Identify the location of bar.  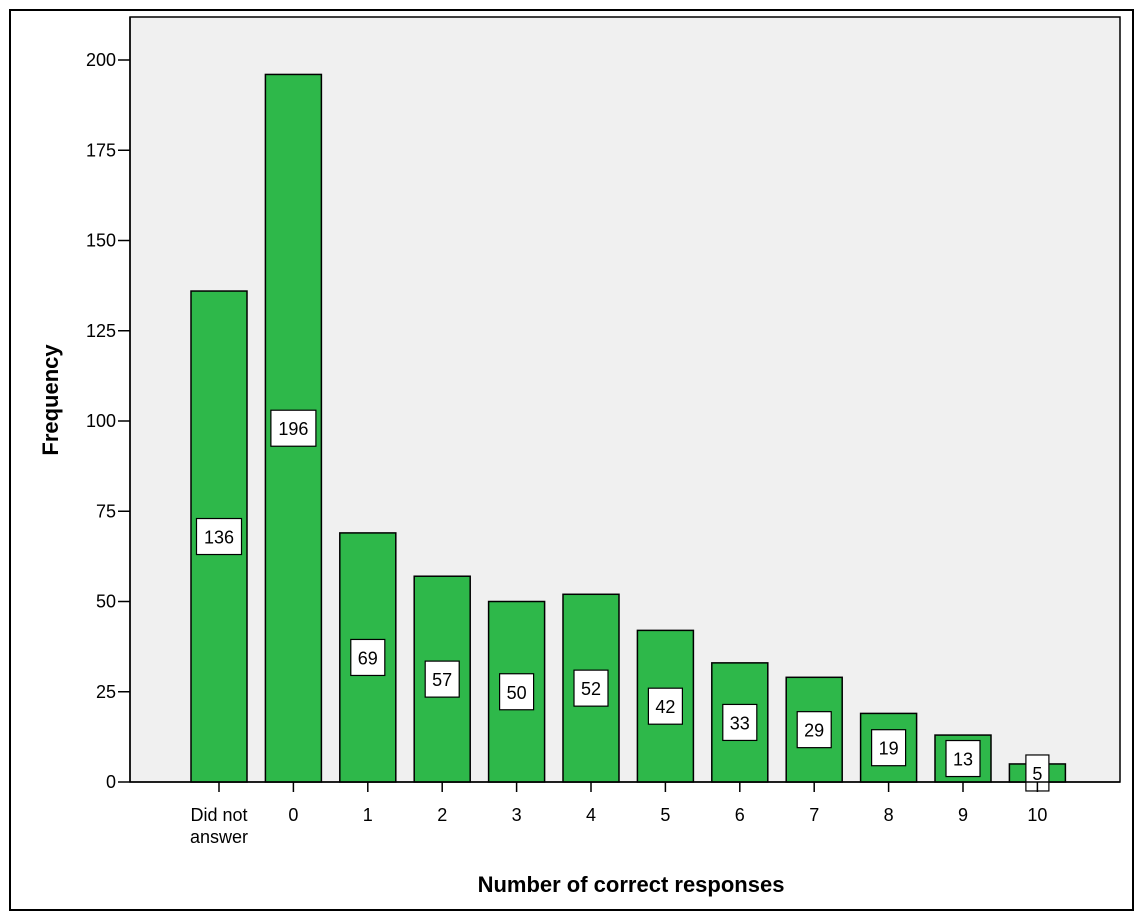
(591, 688).